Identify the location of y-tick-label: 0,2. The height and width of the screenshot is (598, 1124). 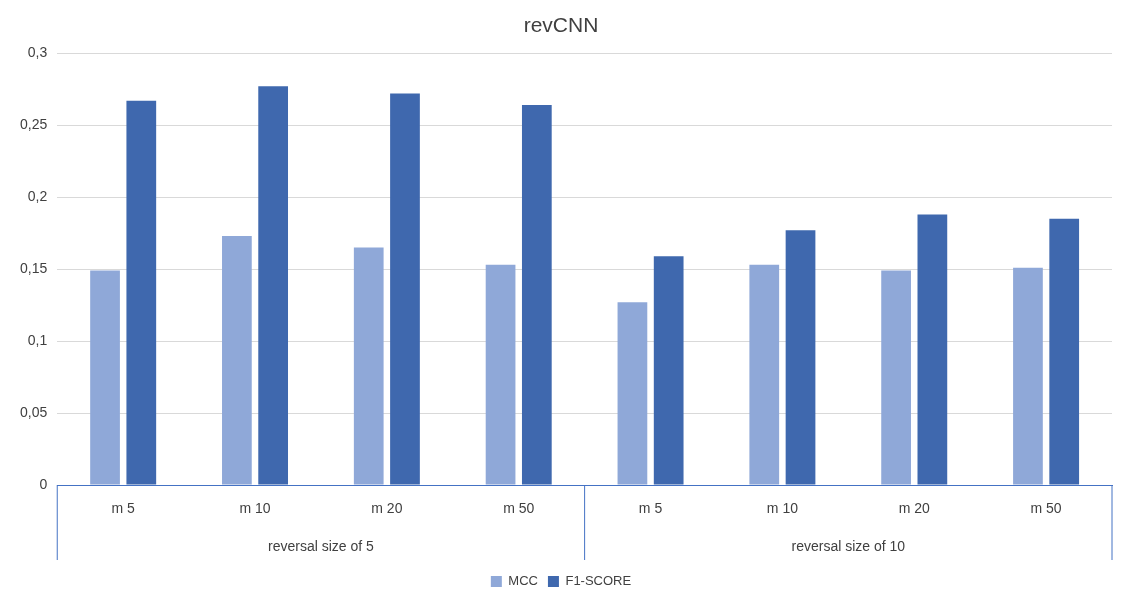
(37, 195).